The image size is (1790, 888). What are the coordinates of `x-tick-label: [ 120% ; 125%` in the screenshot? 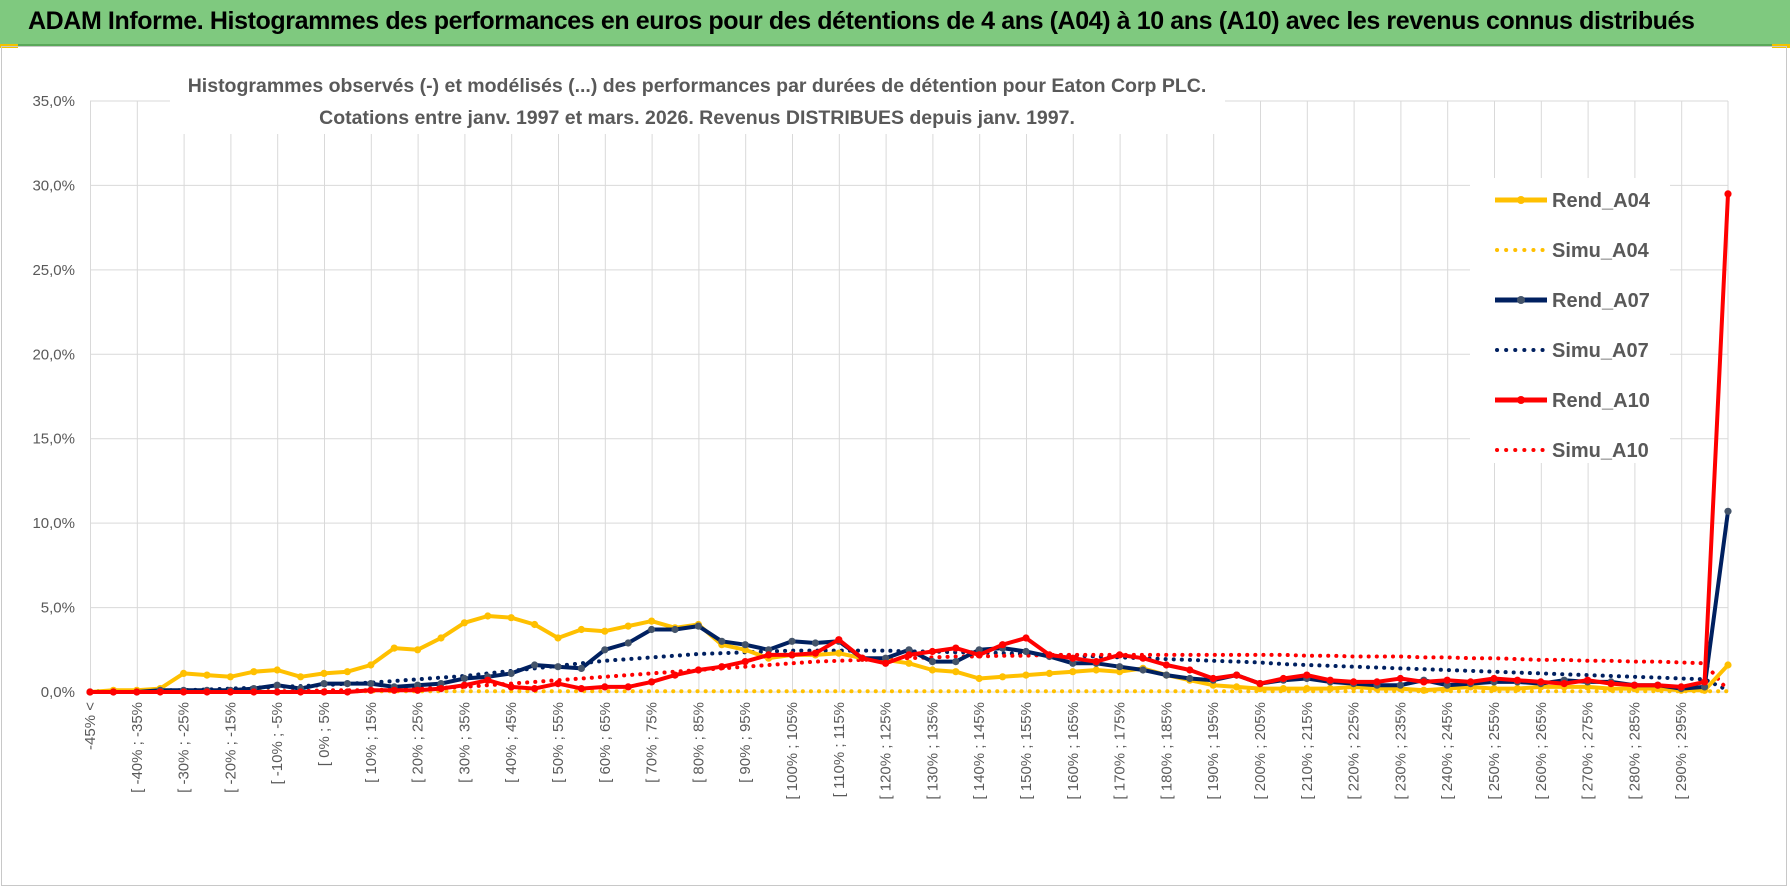 It's located at (886, 751).